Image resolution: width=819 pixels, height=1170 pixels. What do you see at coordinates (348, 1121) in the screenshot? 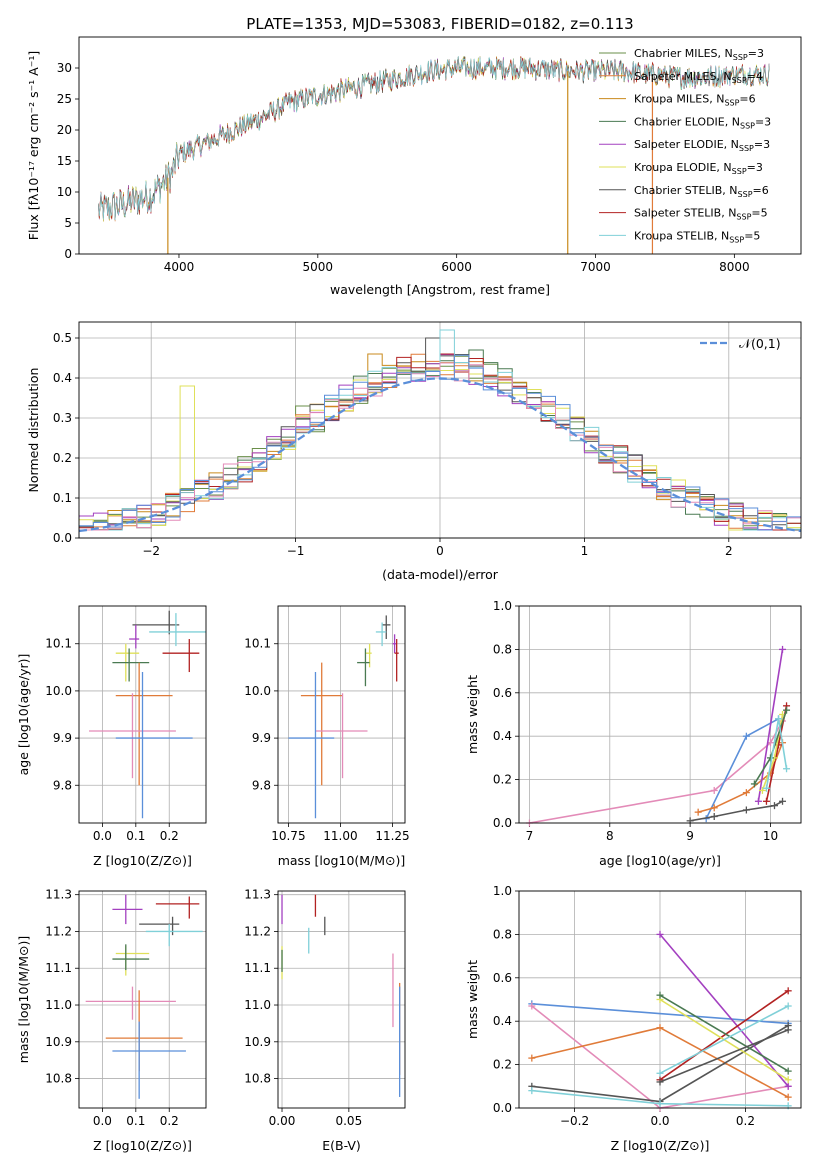
I see `x-tick-label: 0.05` at bounding box center [348, 1121].